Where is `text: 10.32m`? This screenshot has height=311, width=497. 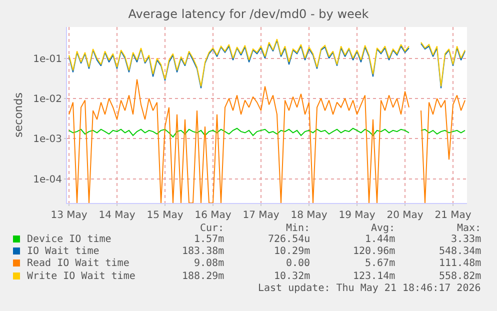 text: 10.32m is located at coordinates (292, 276).